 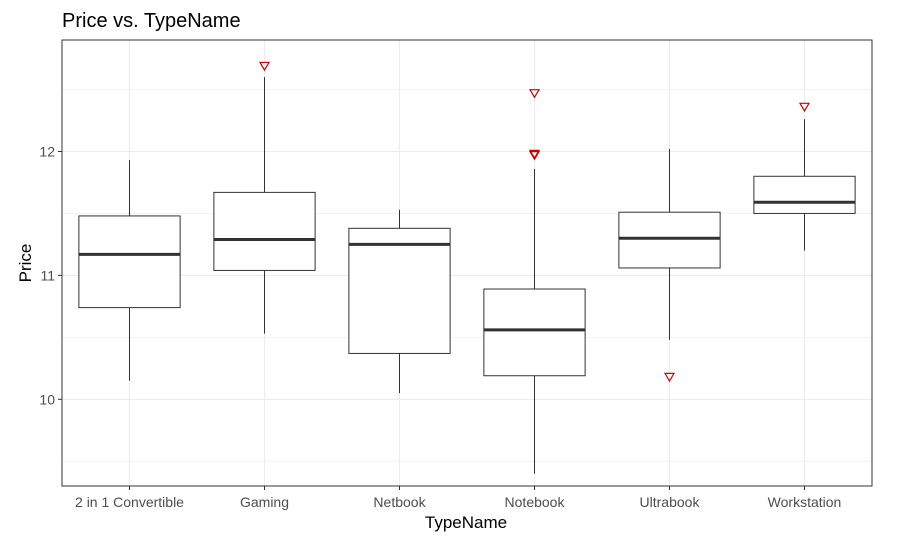 I want to click on x-tick-label: Netbook, so click(x=399, y=502).